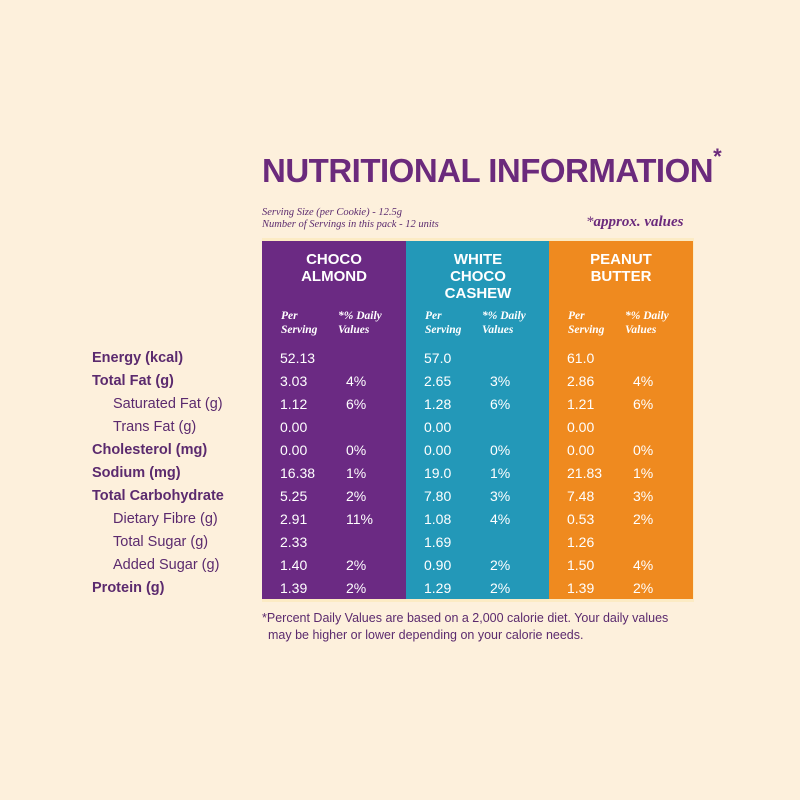 This screenshot has height=800, width=800. Describe the element at coordinates (438, 519) in the screenshot. I see `per-serving-value: 1.08` at that location.